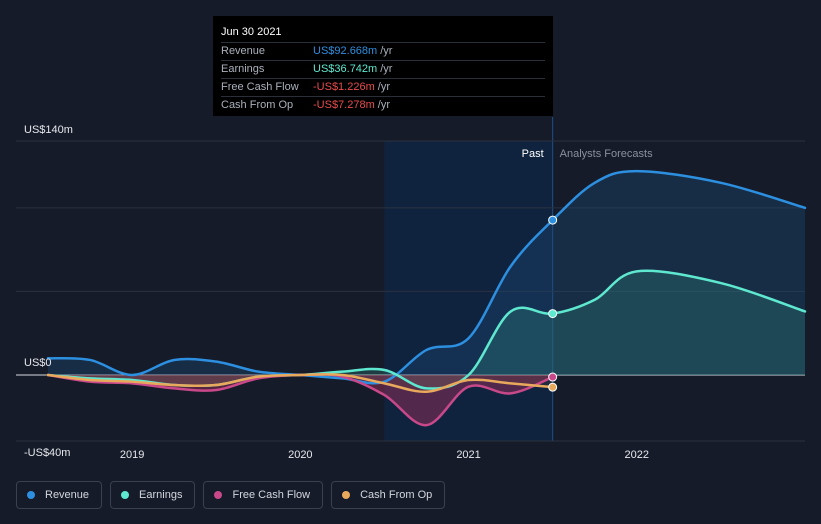  Describe the element at coordinates (606, 154) in the screenshot. I see `forecast-label: Analysts Forecasts` at that location.